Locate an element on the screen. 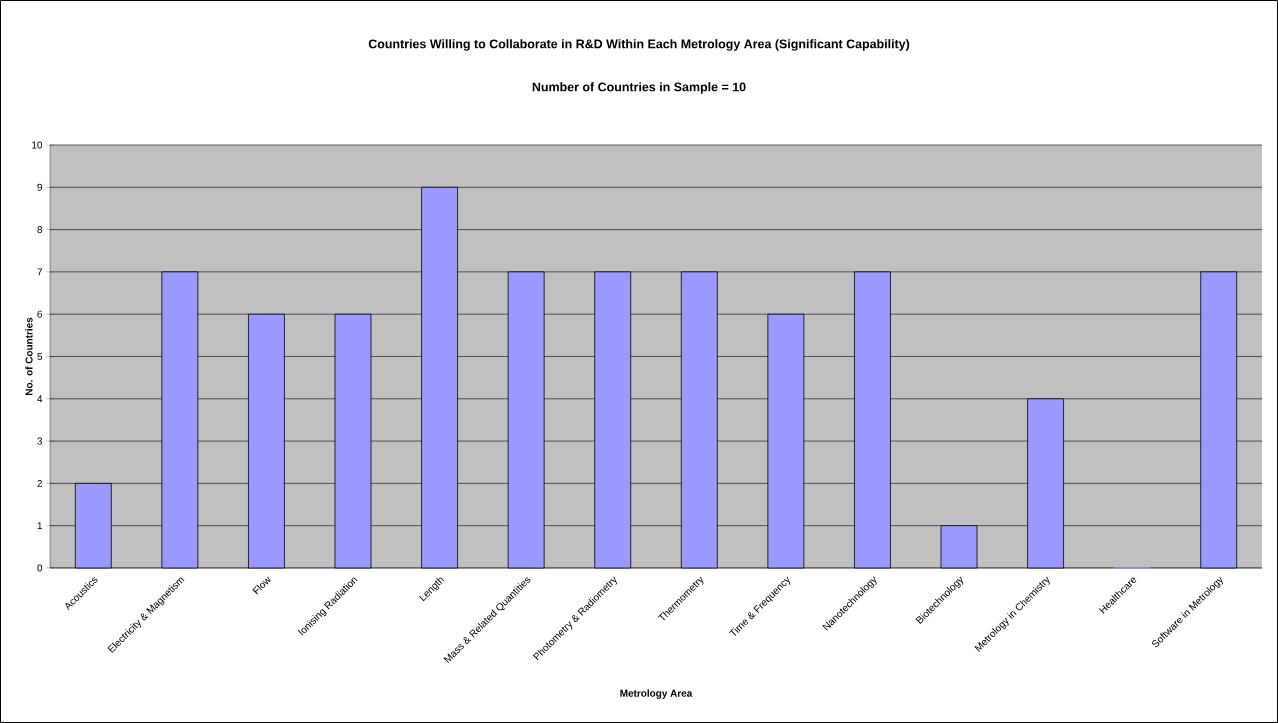  y-tick-label: 0 is located at coordinates (40, 568).